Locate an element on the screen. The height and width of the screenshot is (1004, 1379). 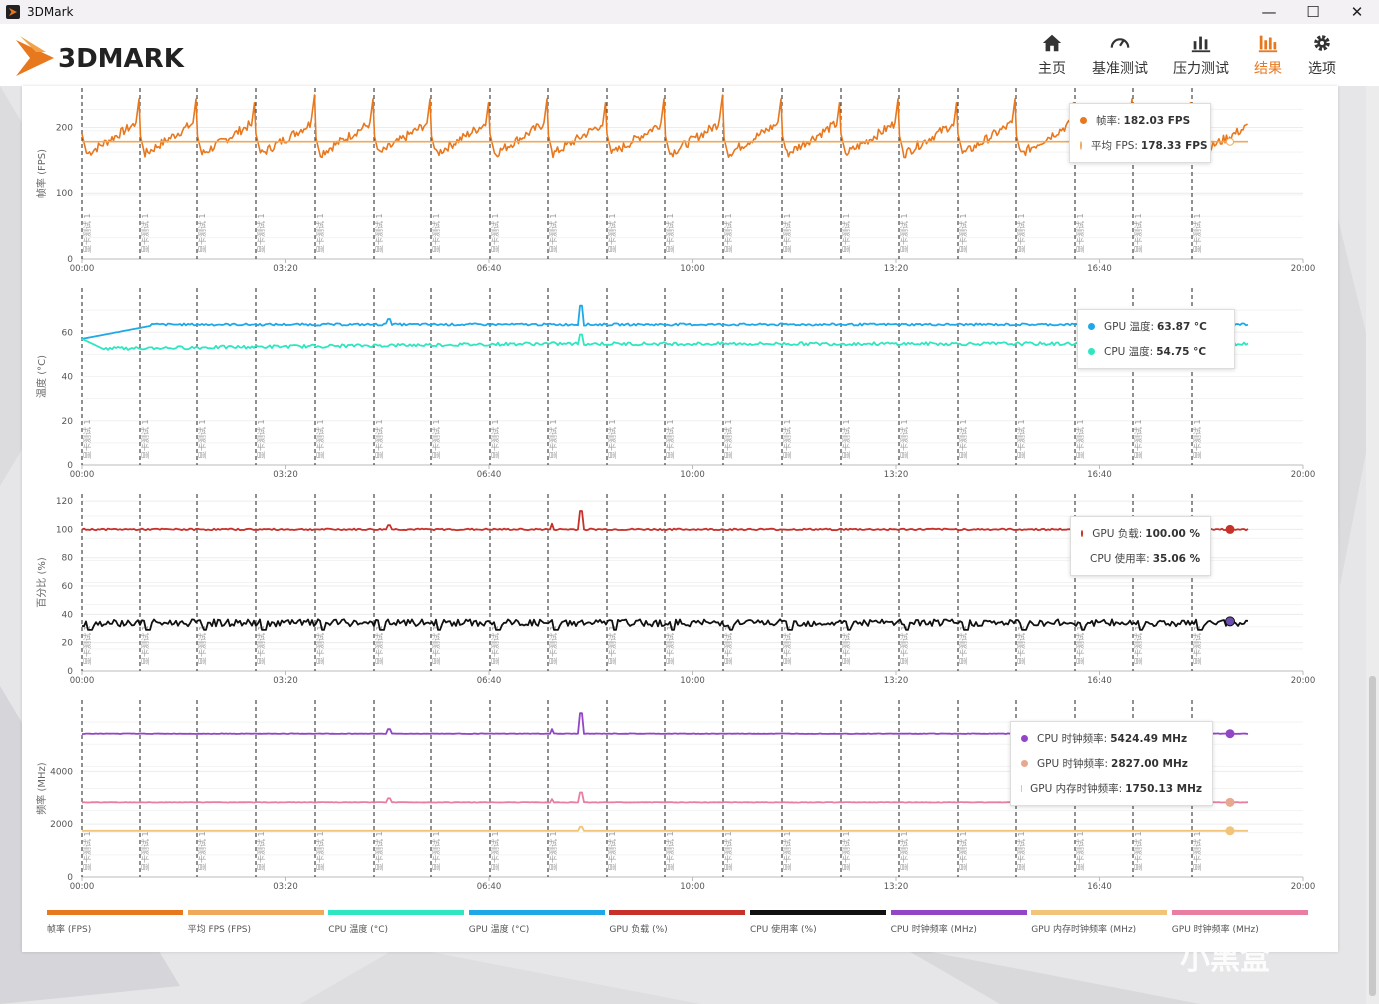
legend-item: CPU 温度 (°C) is located at coordinates (396, 922).